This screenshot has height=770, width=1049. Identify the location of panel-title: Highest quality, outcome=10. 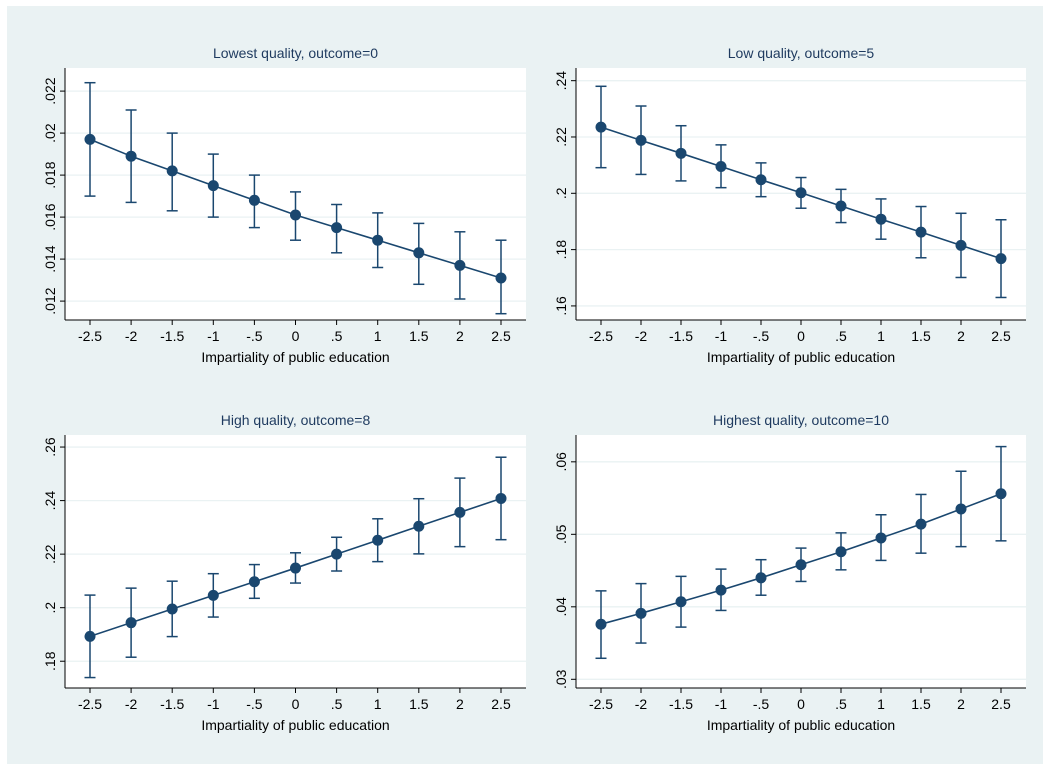
(801, 420).